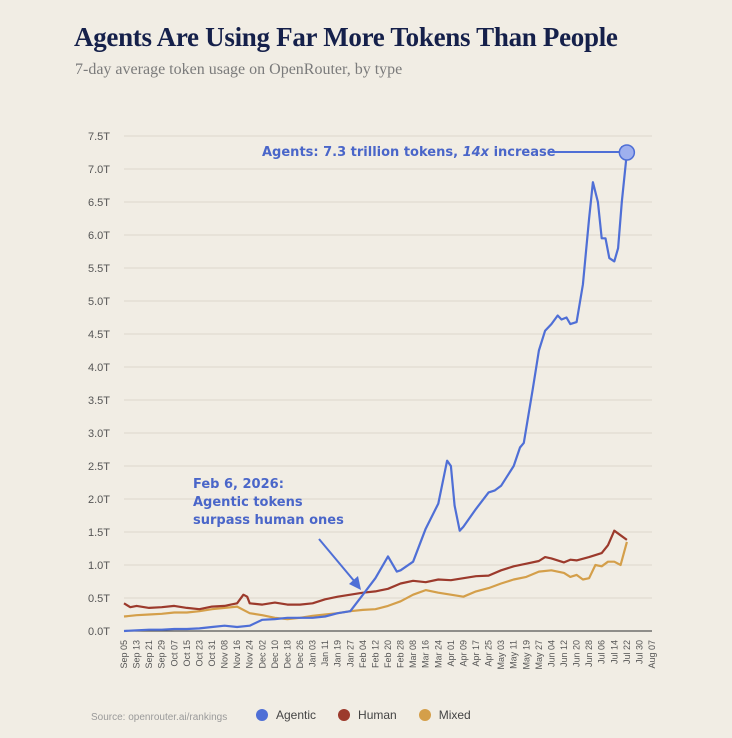  Describe the element at coordinates (401, 654) in the screenshot. I see `x-tick-label: Feb 28` at that location.